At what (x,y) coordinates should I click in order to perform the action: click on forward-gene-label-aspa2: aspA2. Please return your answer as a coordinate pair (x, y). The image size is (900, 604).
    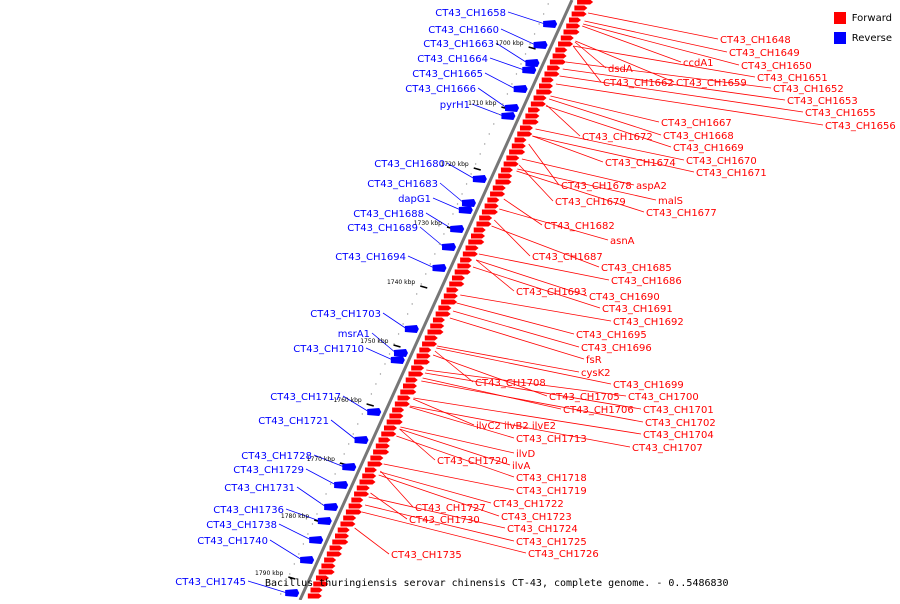
    Looking at the image, I should click on (651, 186).